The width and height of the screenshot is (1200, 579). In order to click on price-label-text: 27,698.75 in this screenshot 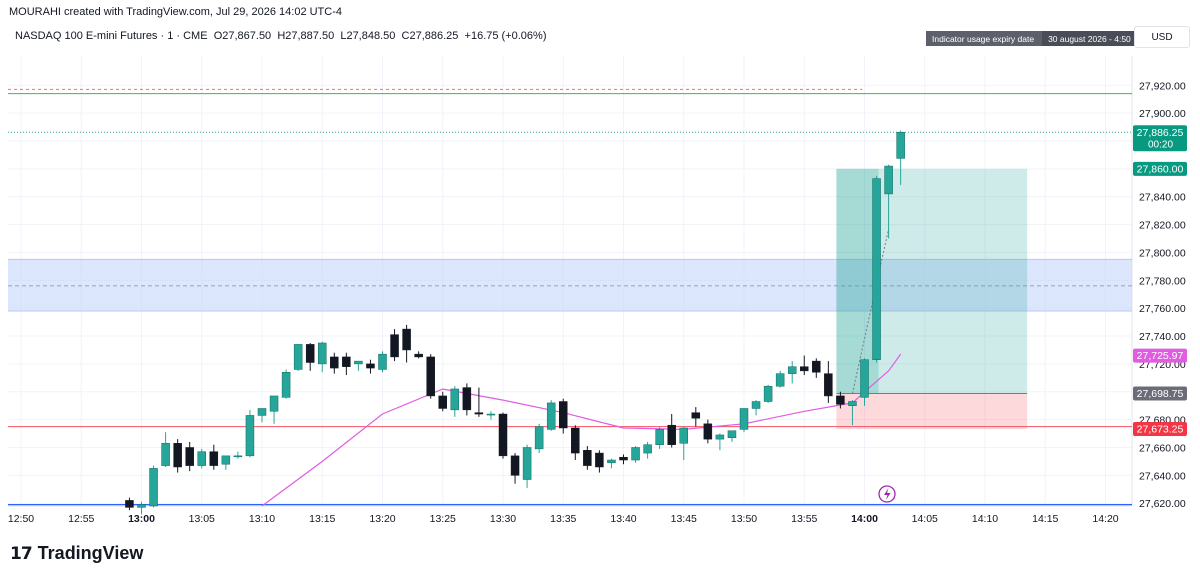, I will do `click(1160, 394)`.